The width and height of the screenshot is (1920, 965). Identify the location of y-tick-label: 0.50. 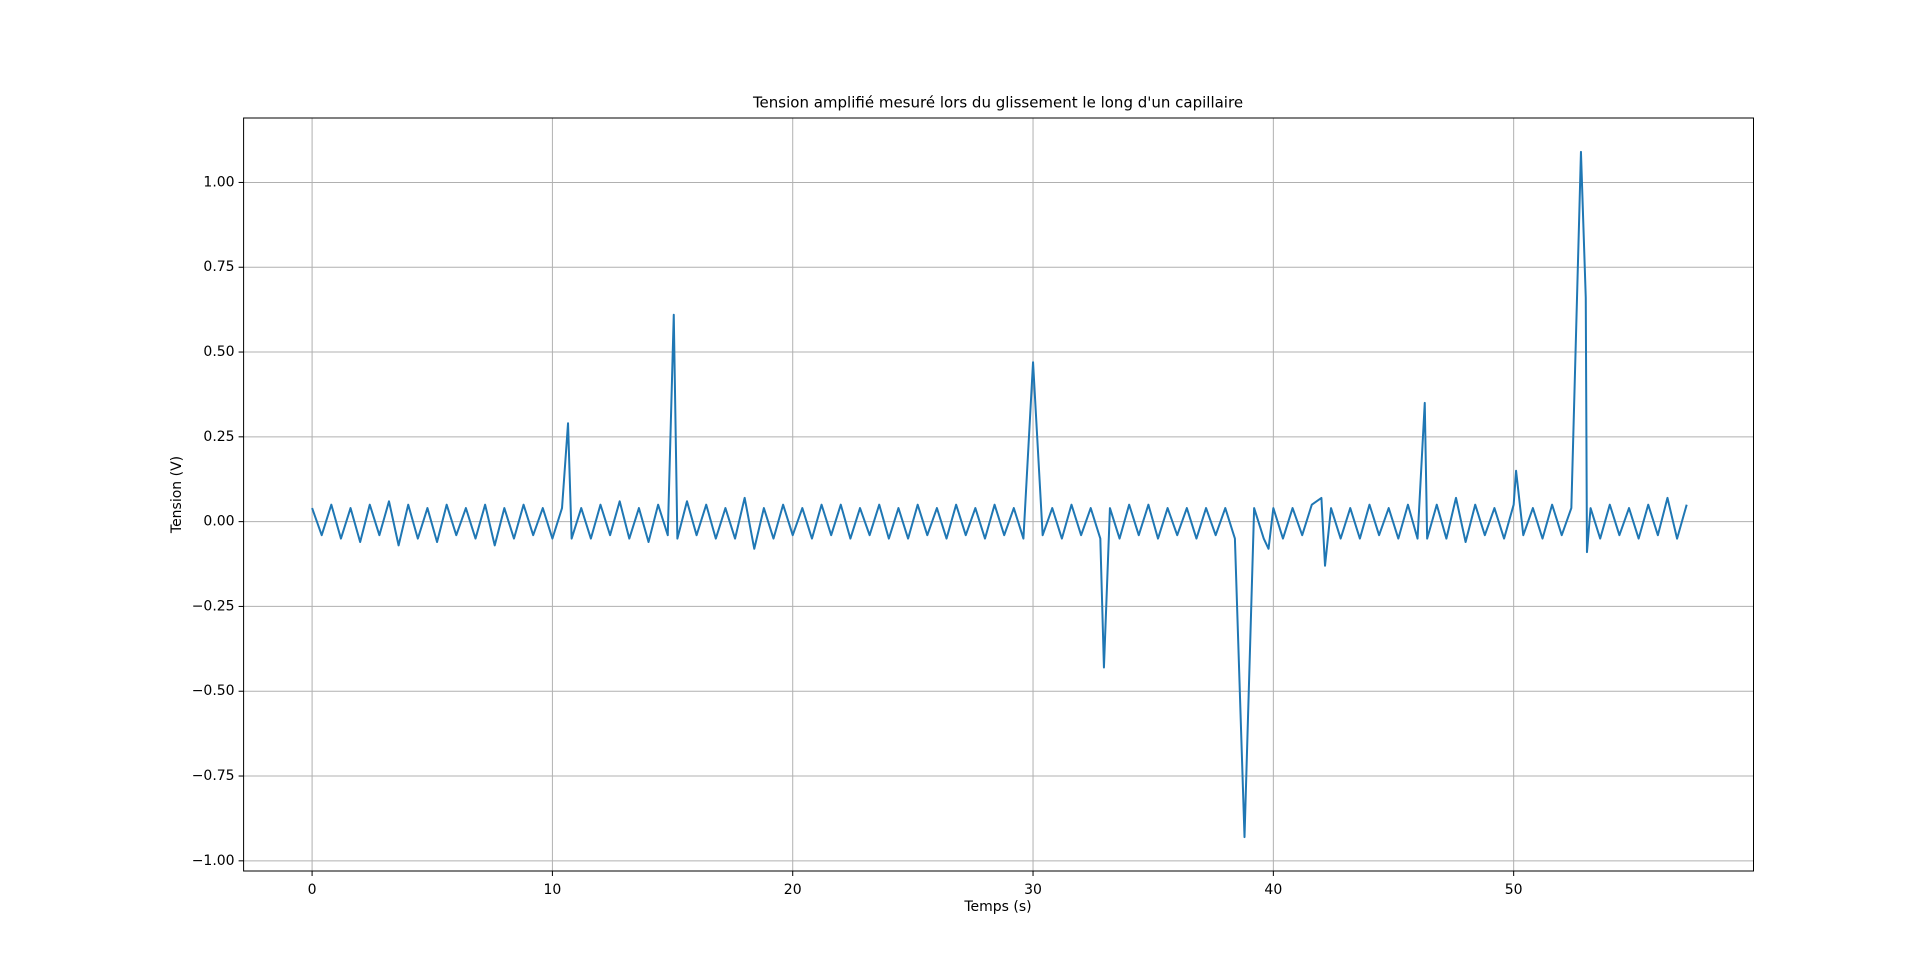
(218, 352).